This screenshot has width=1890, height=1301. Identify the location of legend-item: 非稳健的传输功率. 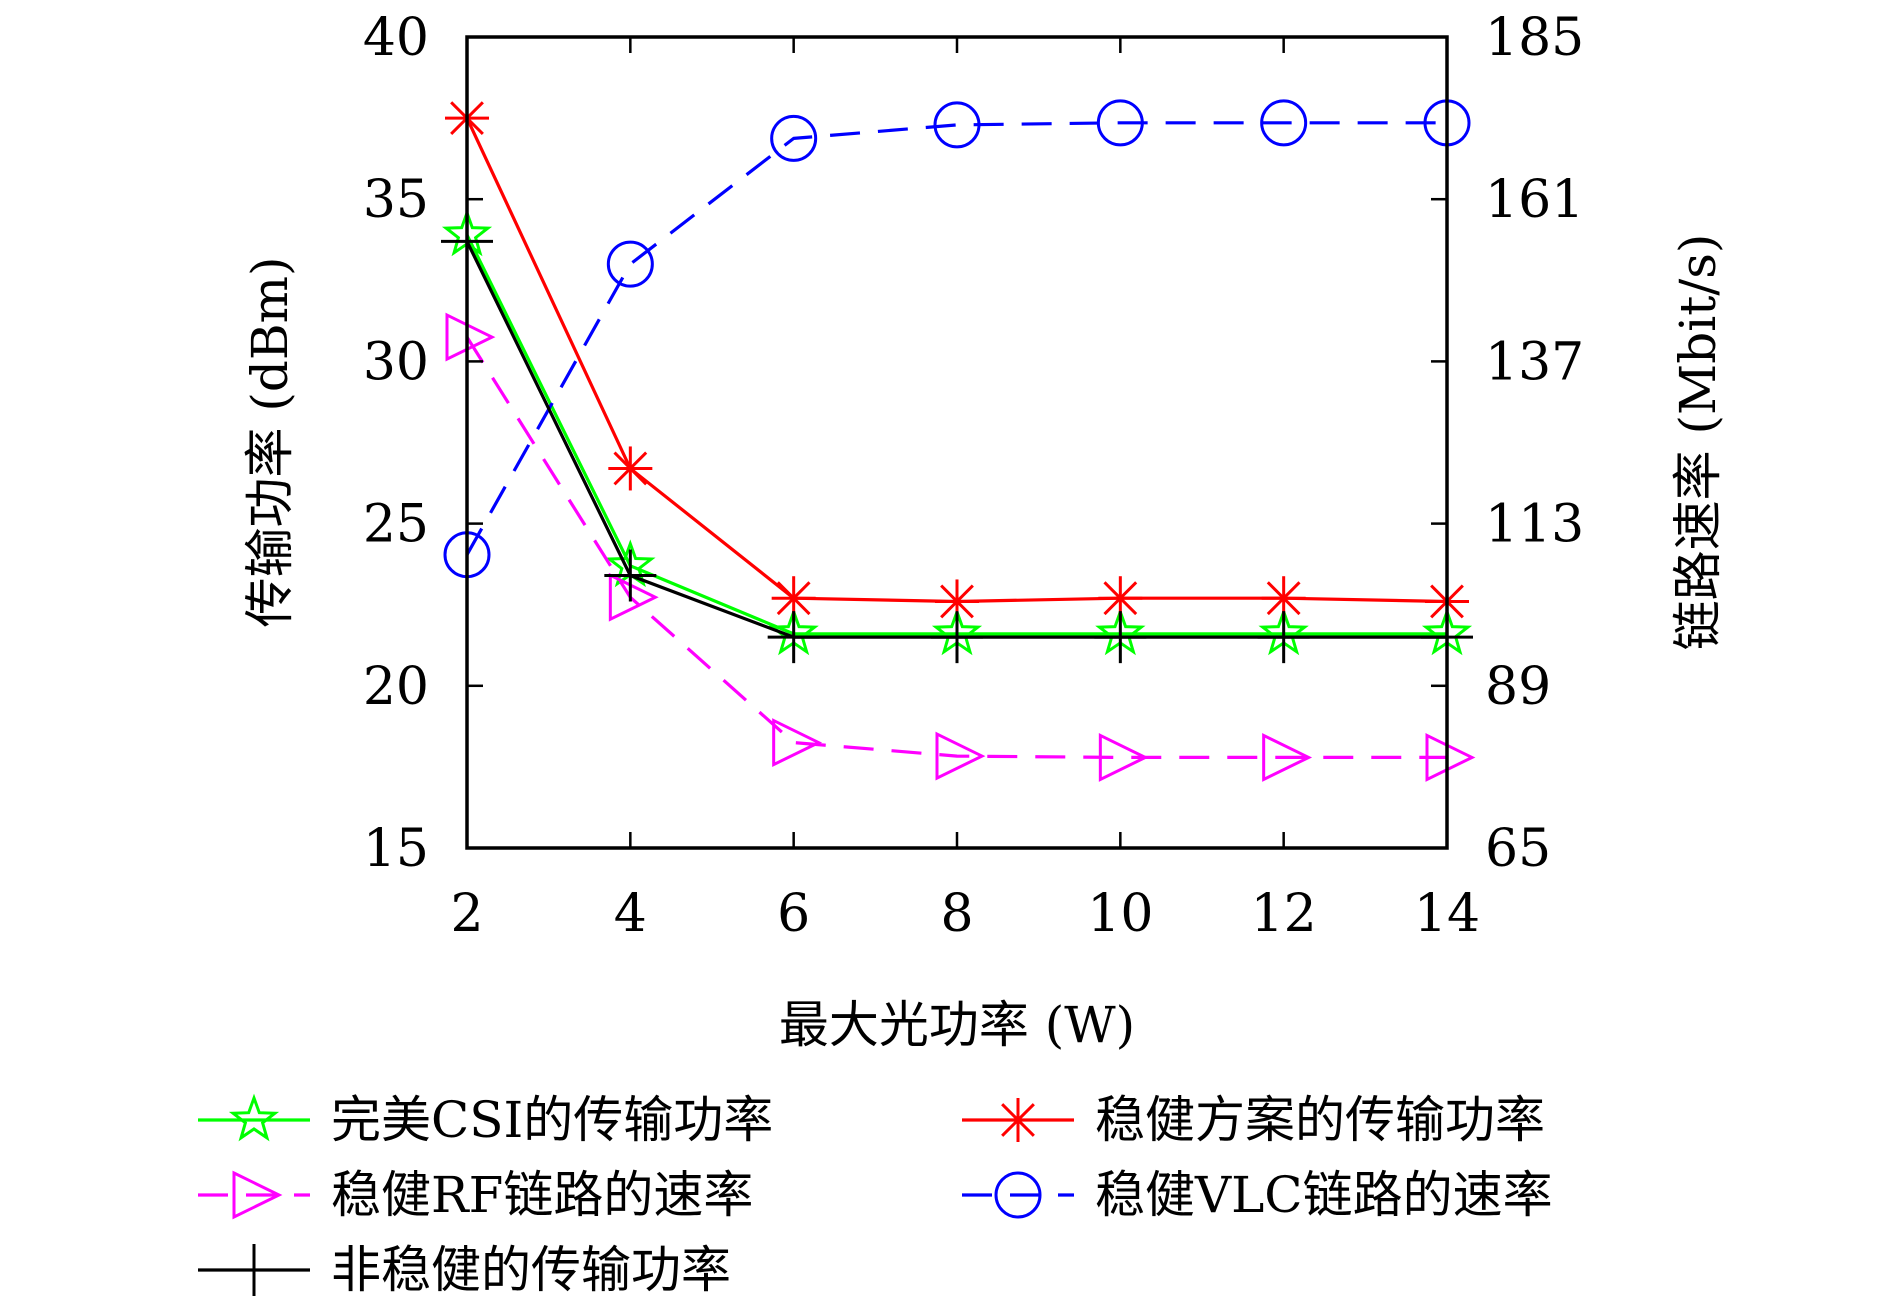
(464, 1270).